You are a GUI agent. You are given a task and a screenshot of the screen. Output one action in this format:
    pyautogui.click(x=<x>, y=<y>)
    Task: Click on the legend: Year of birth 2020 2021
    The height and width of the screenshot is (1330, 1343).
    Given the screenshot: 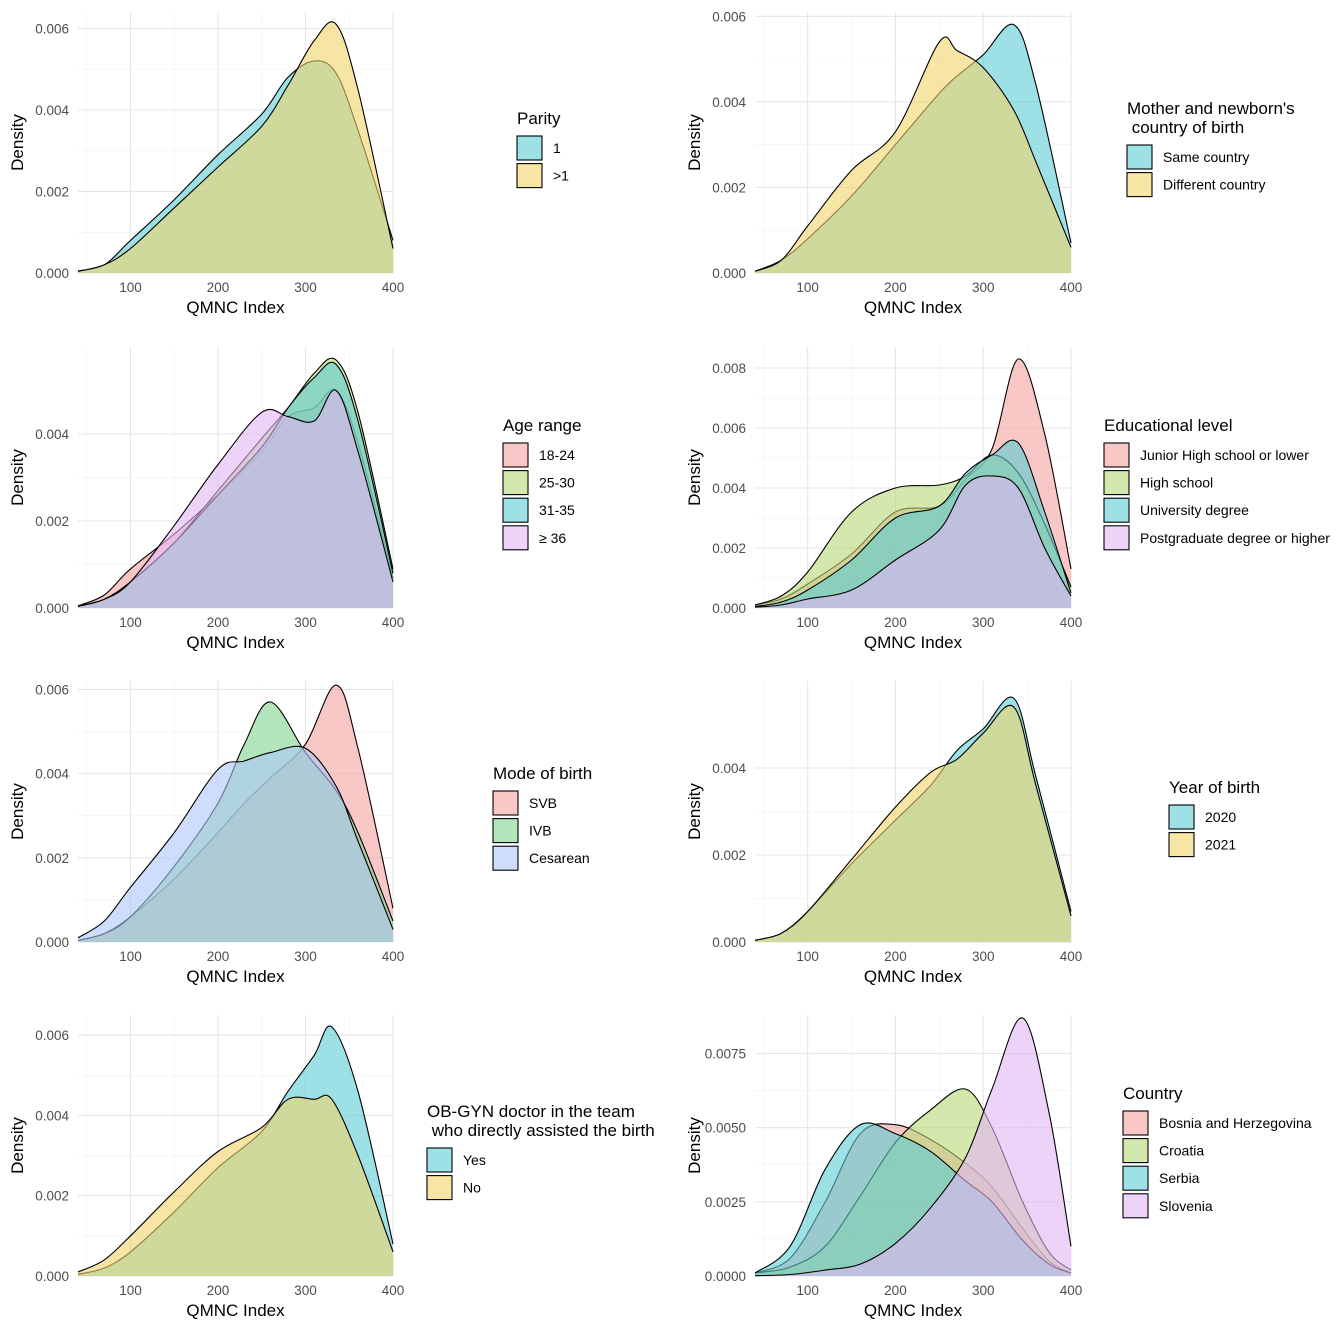 What is the action you would take?
    pyautogui.click(x=1214, y=818)
    